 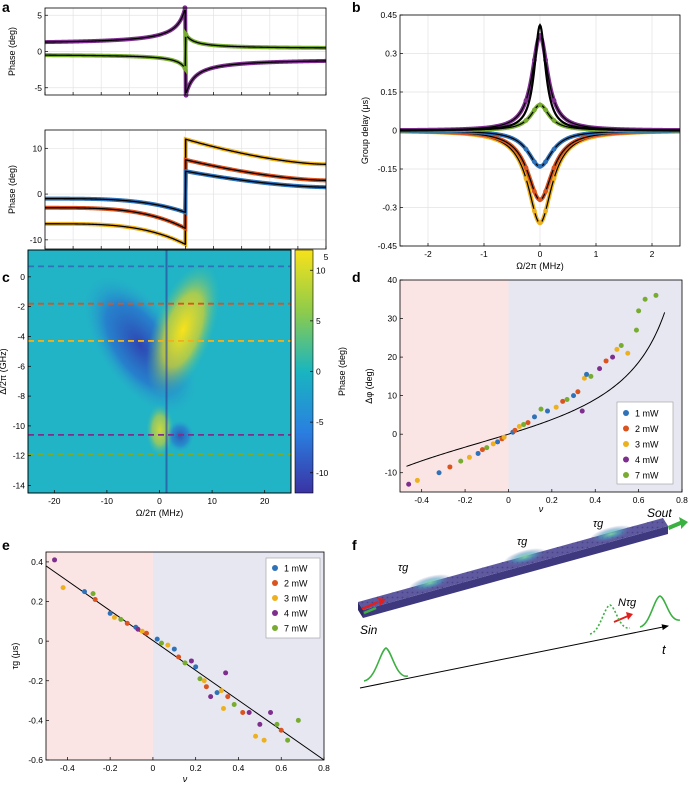 I want to click on pulse-spot-right, so click(x=611, y=534).